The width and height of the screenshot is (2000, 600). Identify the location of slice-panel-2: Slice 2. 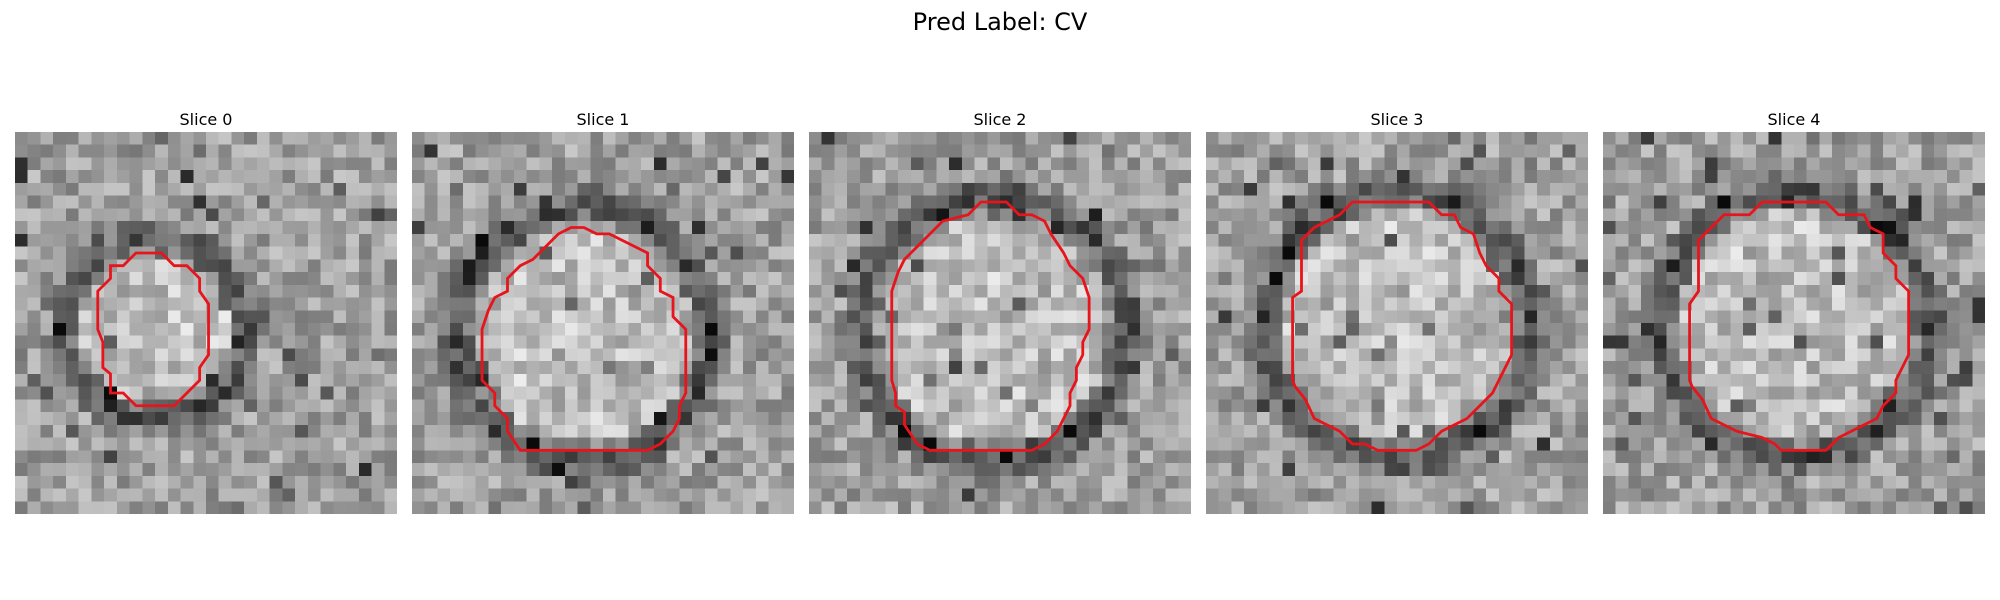
(1000, 311).